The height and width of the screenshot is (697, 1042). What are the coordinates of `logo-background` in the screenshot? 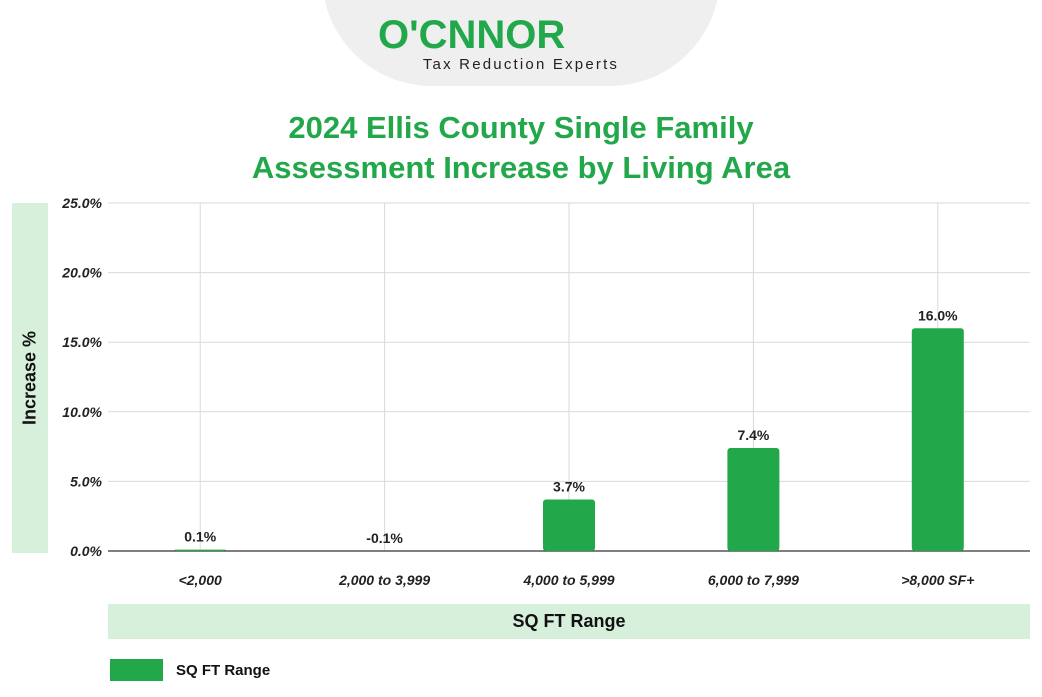 It's located at (521, 43).